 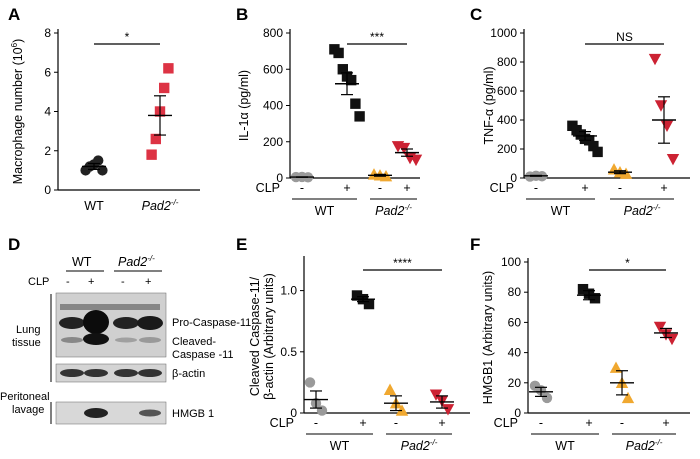 What do you see at coordinates (94, 206) in the screenshot?
I see `x-category-label: WT` at bounding box center [94, 206].